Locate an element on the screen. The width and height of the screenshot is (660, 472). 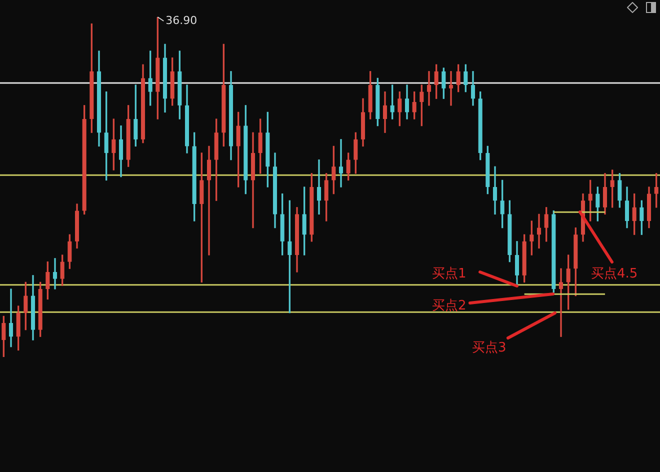
annotation: 买点4.5 is located at coordinates (614, 274).